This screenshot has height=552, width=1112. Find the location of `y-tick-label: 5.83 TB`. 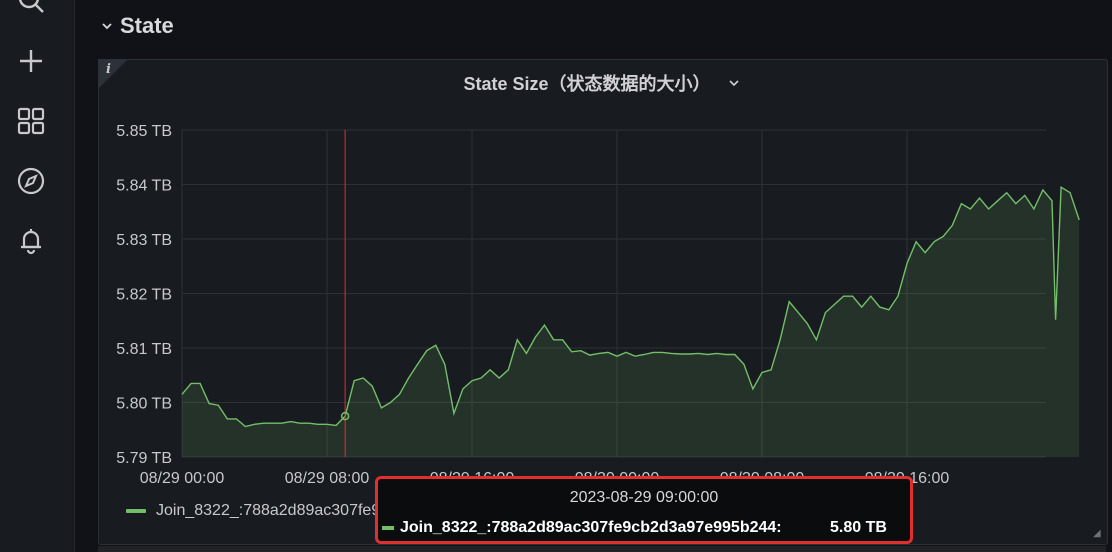

y-tick-label: 5.83 TB is located at coordinates (144, 240).